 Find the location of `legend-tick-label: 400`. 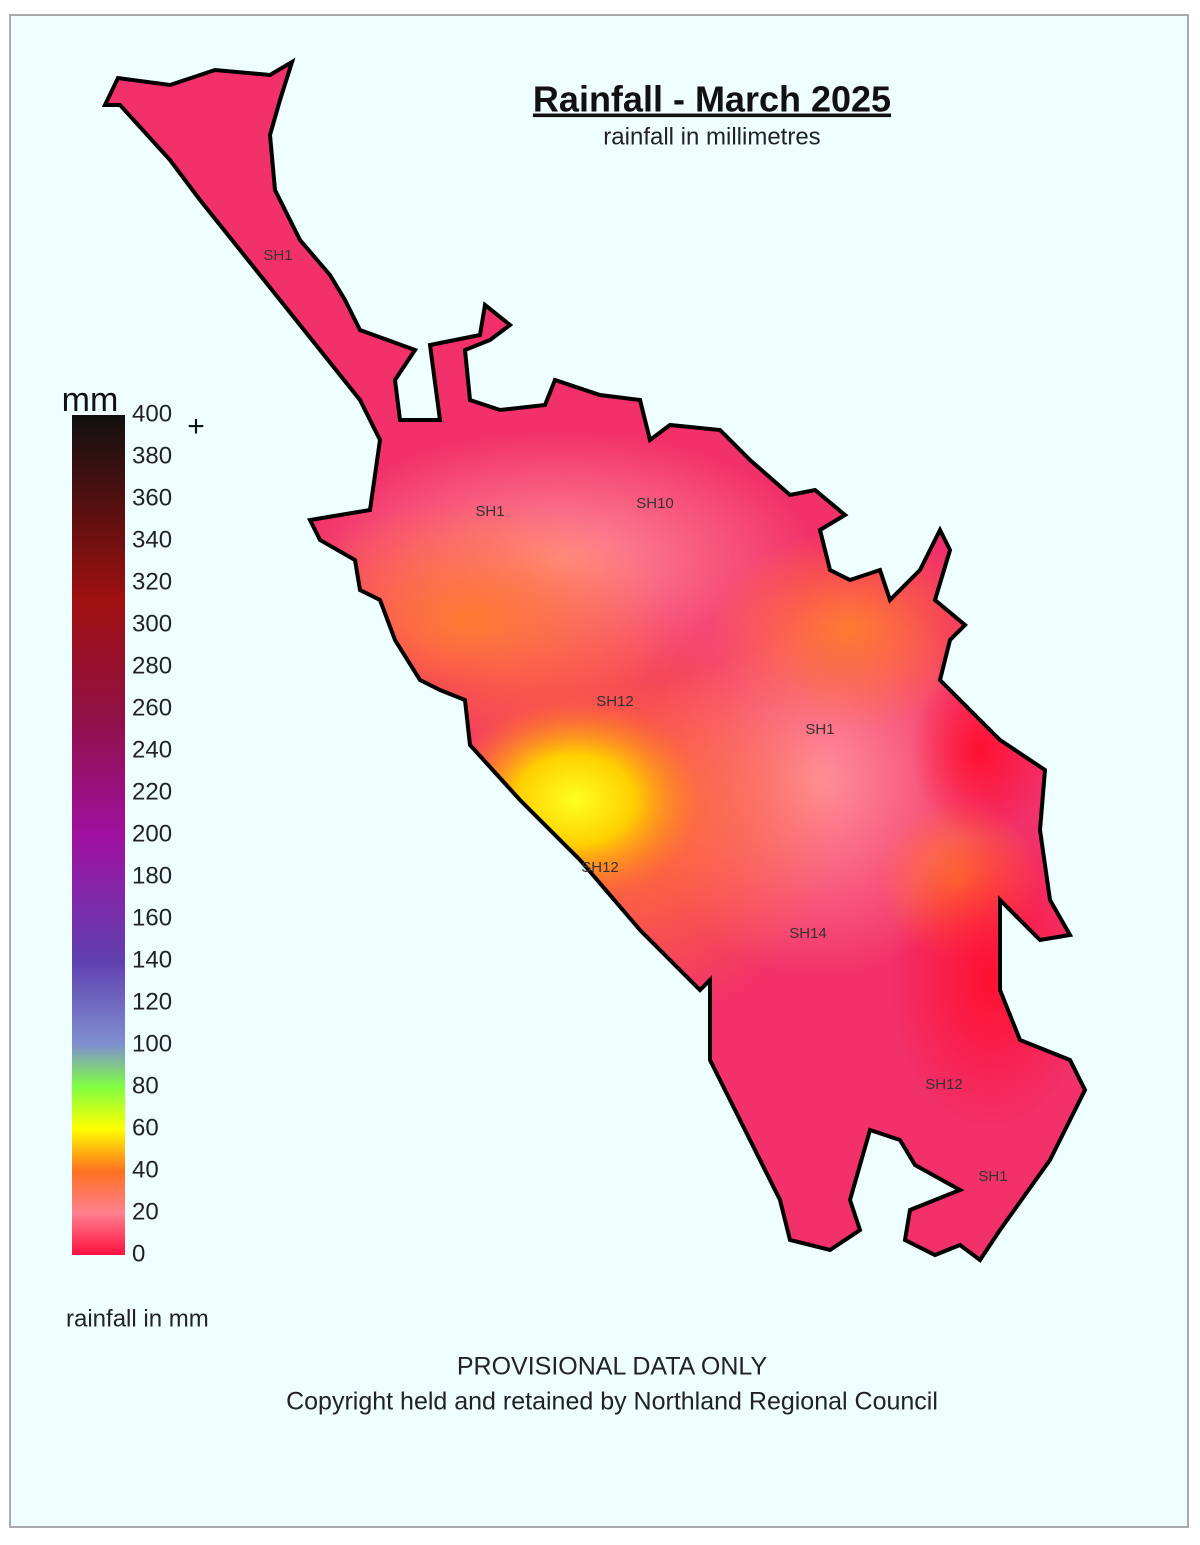

legend-tick-label: 400 is located at coordinates (152, 413).